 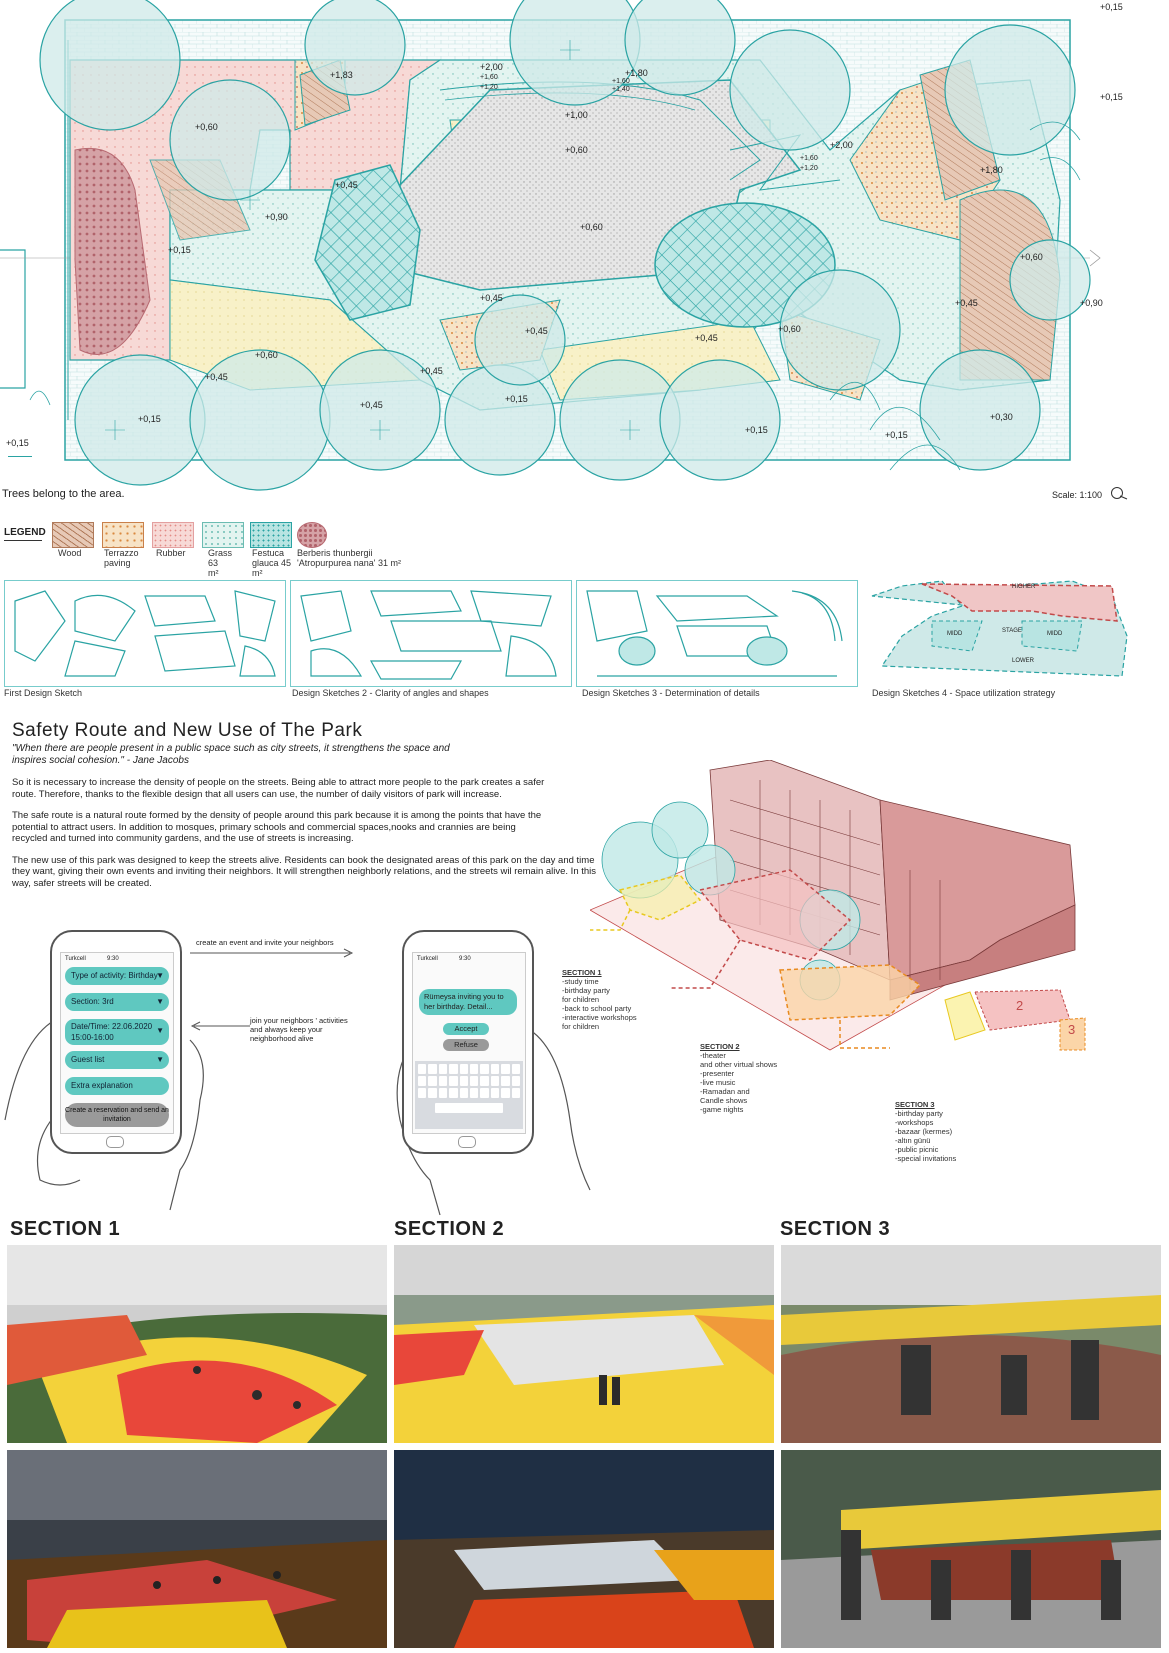 I want to click on keyboard, so click(x=469, y=1095).